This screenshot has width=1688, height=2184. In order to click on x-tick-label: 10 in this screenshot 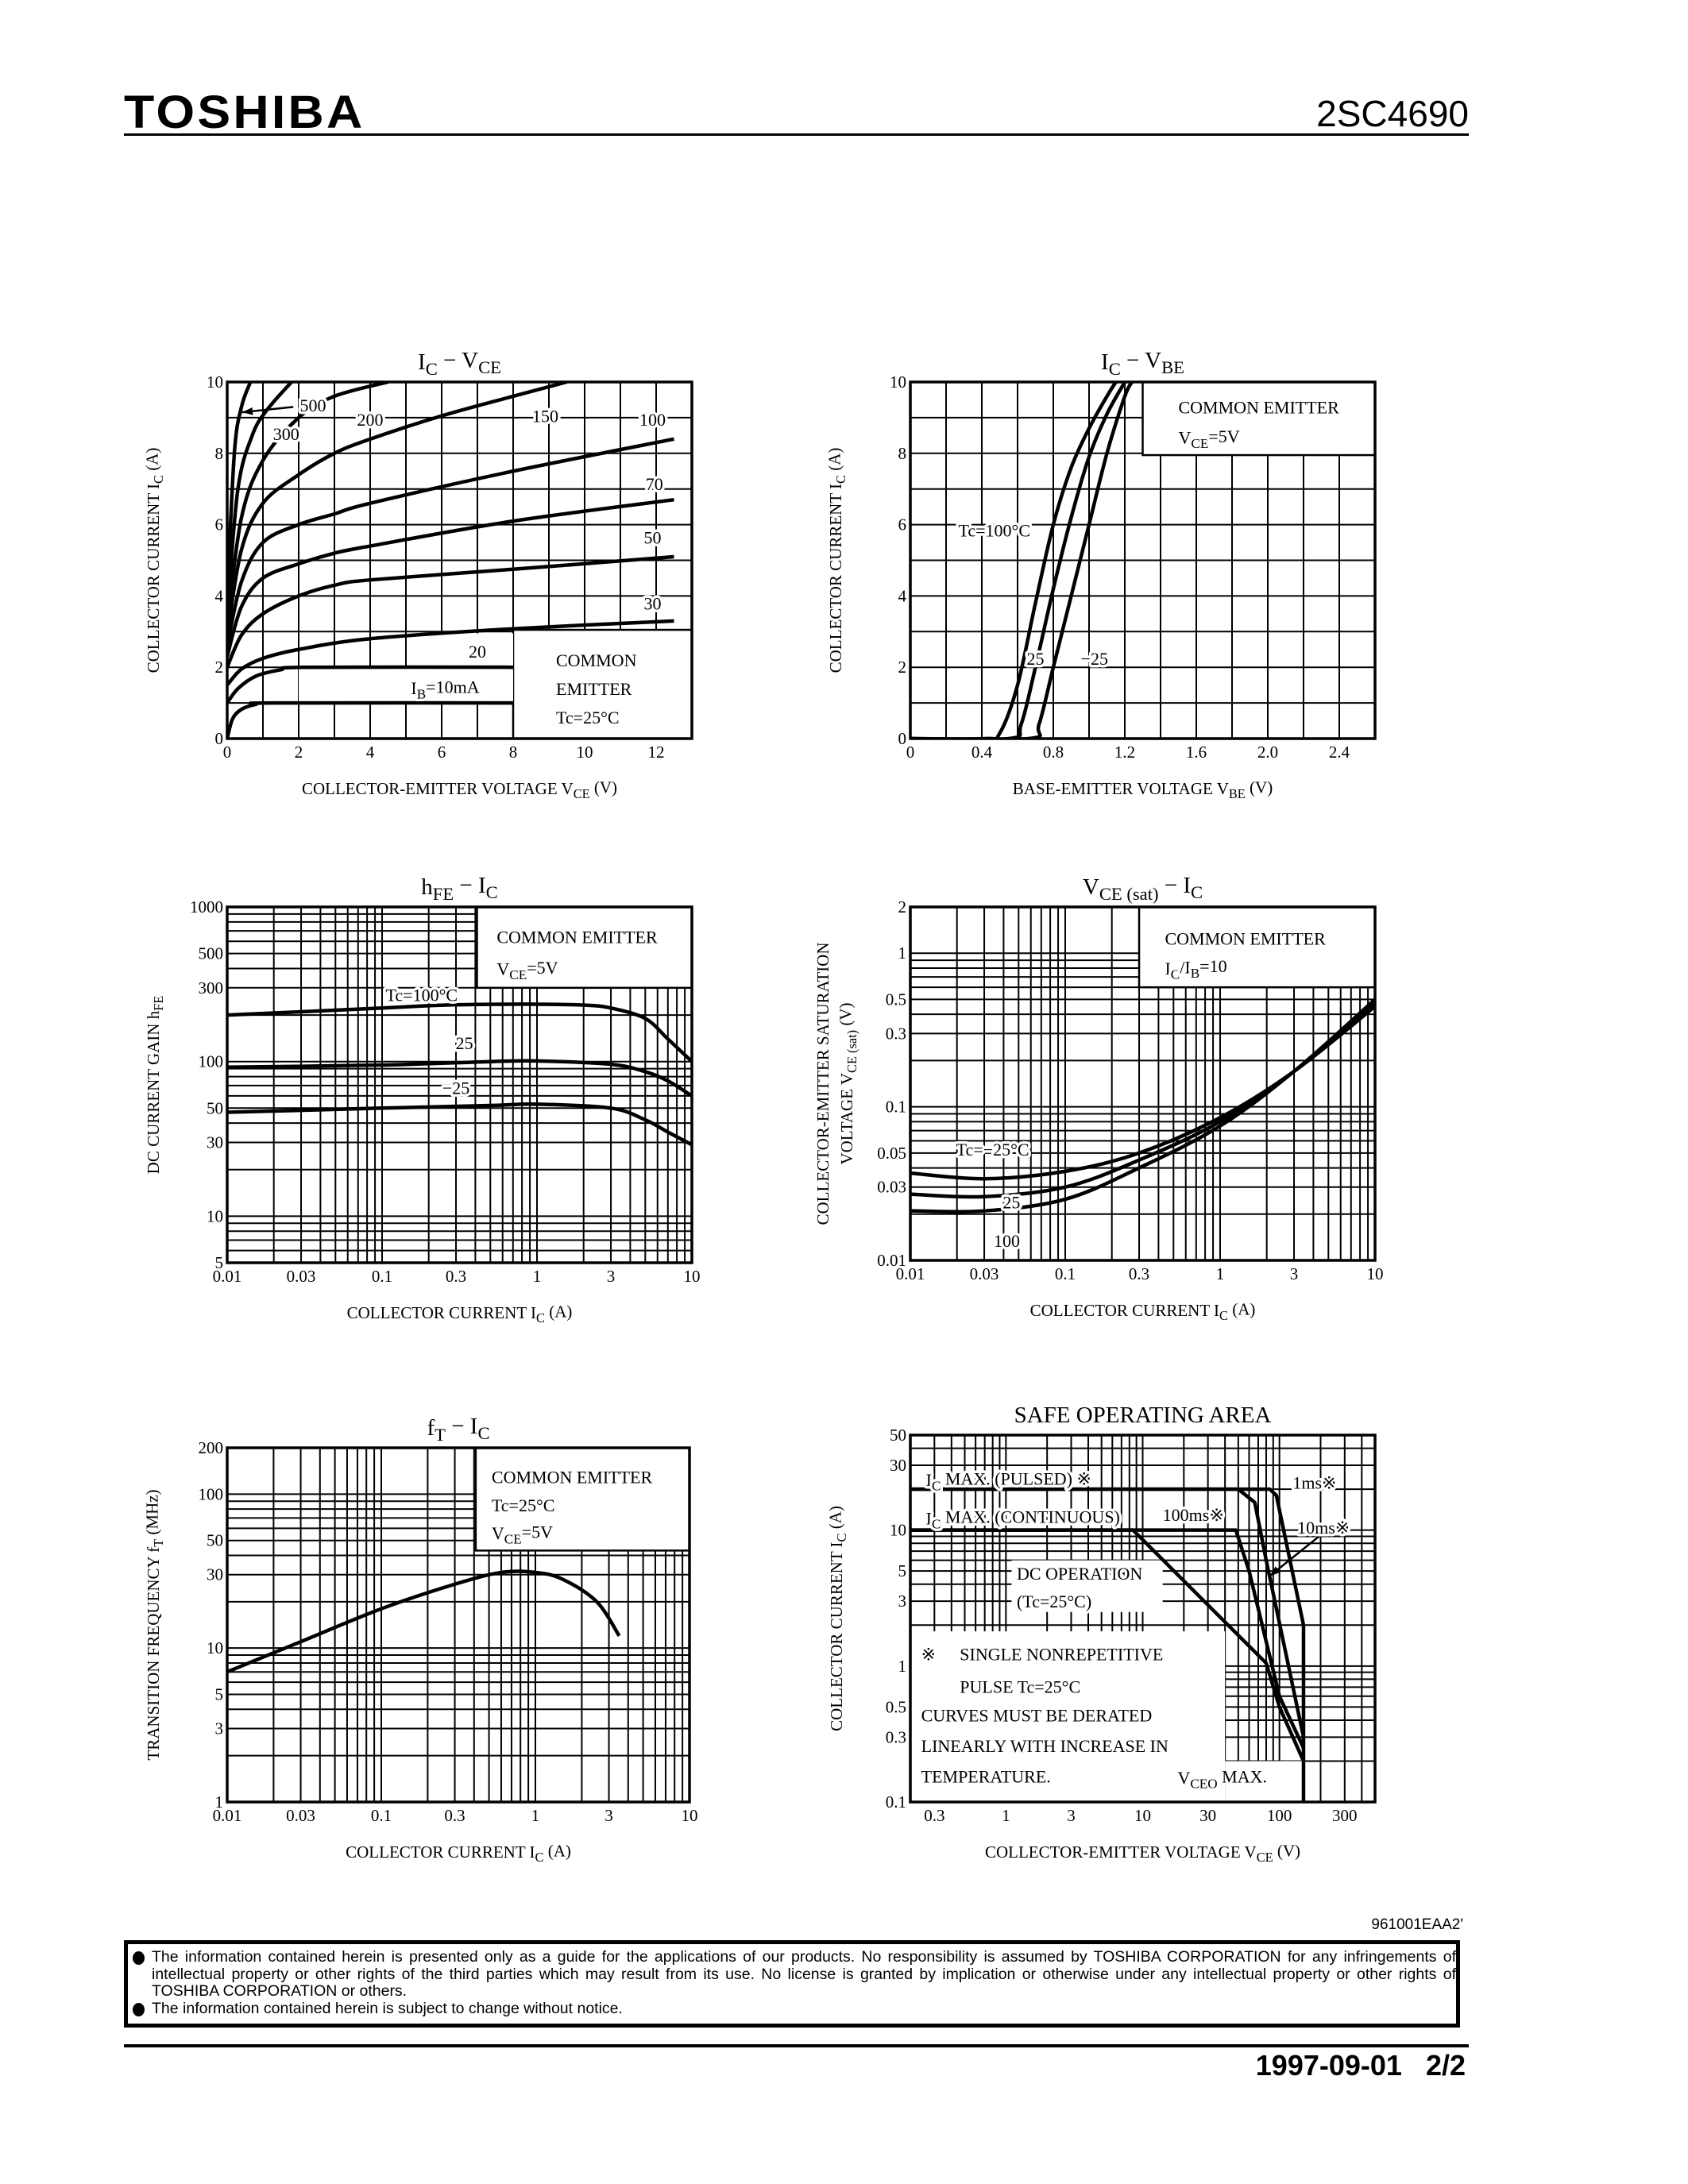, I will do `click(1142, 1815)`.